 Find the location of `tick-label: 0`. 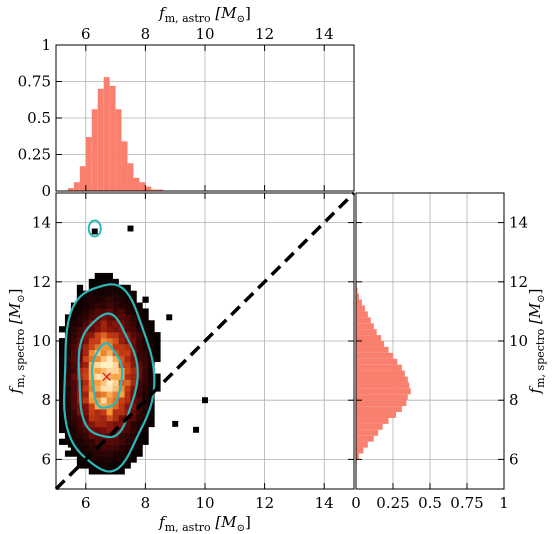

tick-label: 0 is located at coordinates (356, 503).